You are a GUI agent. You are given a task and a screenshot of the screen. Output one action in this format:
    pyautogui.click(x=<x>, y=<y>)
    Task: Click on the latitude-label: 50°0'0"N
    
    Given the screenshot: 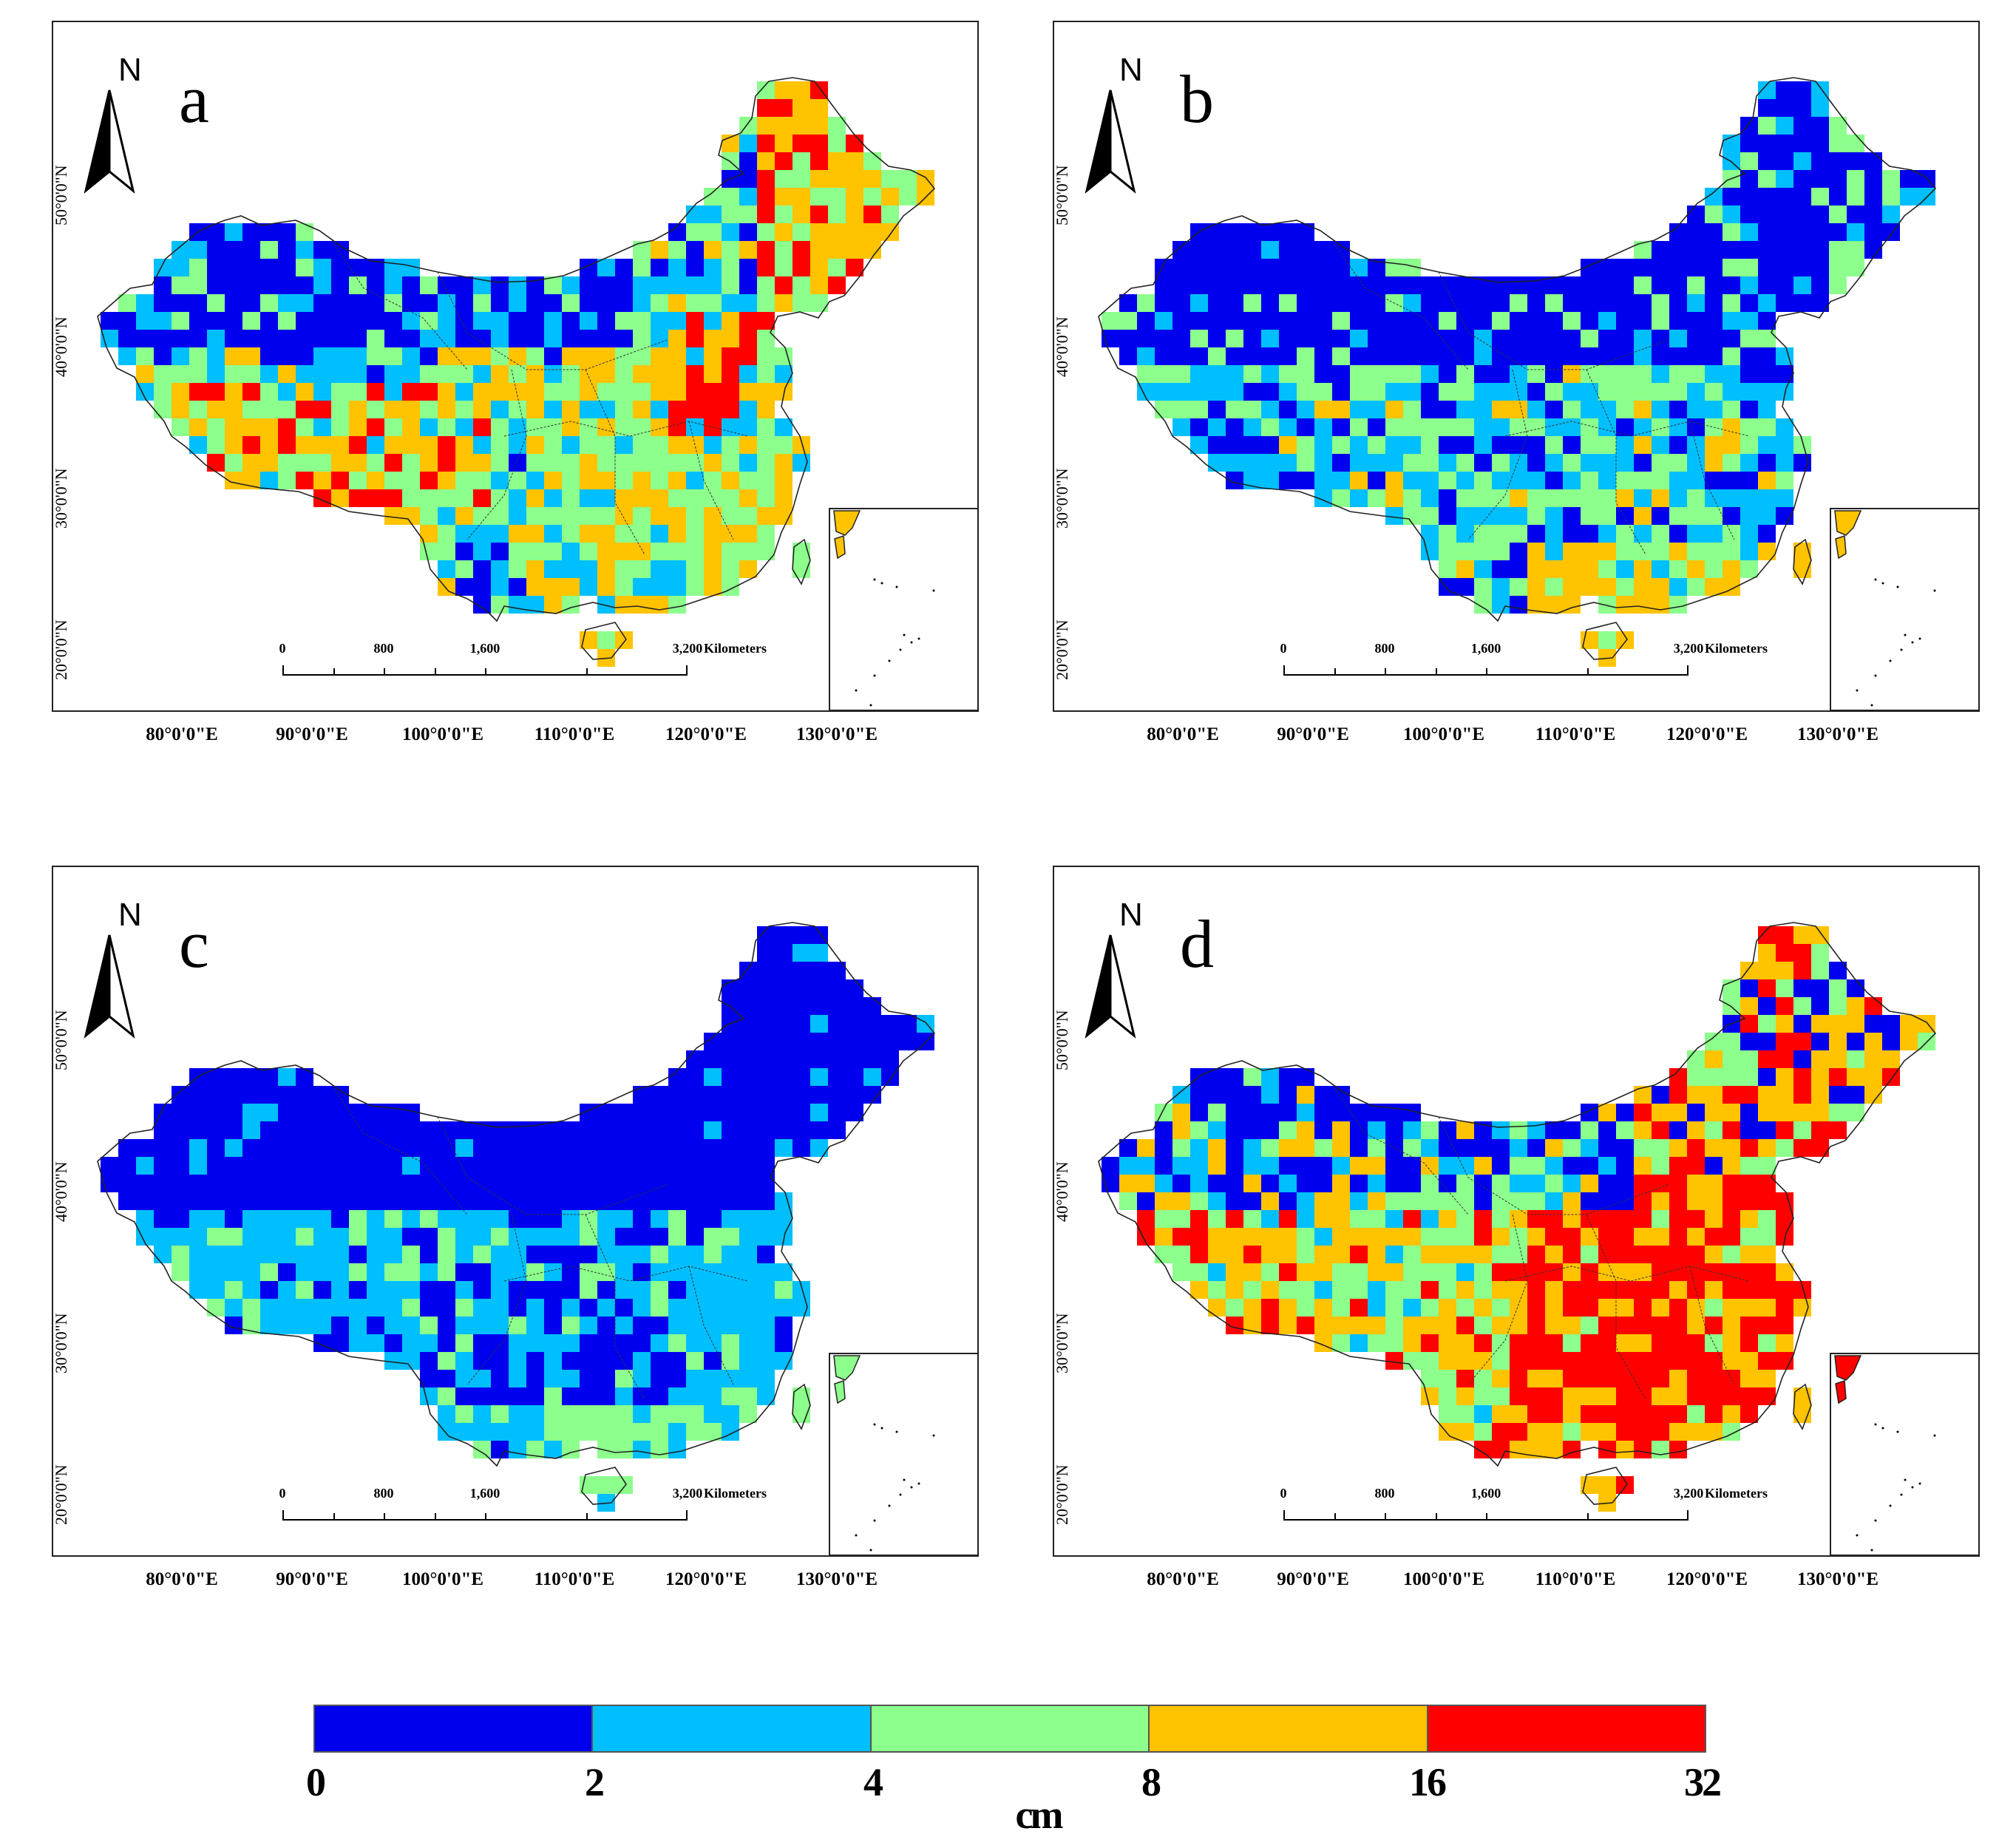 What is the action you would take?
    pyautogui.click(x=1062, y=195)
    